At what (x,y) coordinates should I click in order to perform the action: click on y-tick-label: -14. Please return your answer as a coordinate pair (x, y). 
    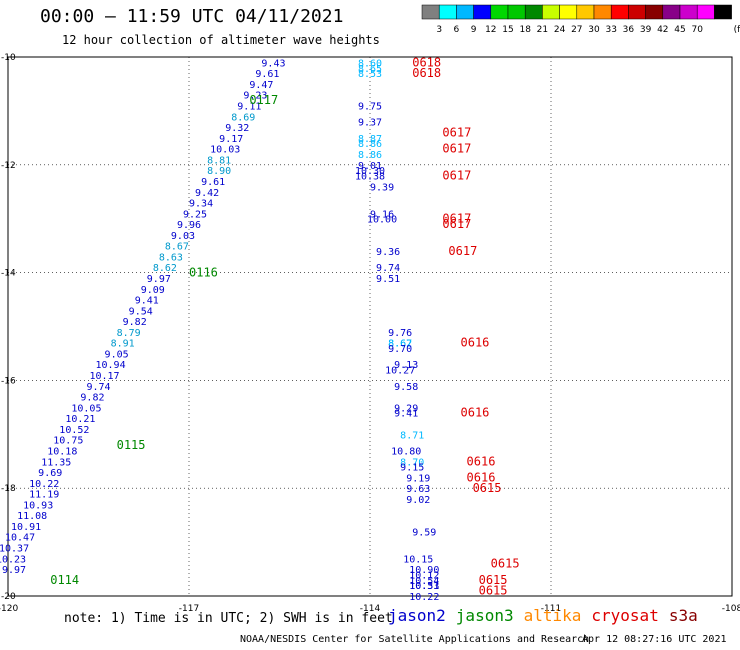
    Looking at the image, I should click on (8, 274).